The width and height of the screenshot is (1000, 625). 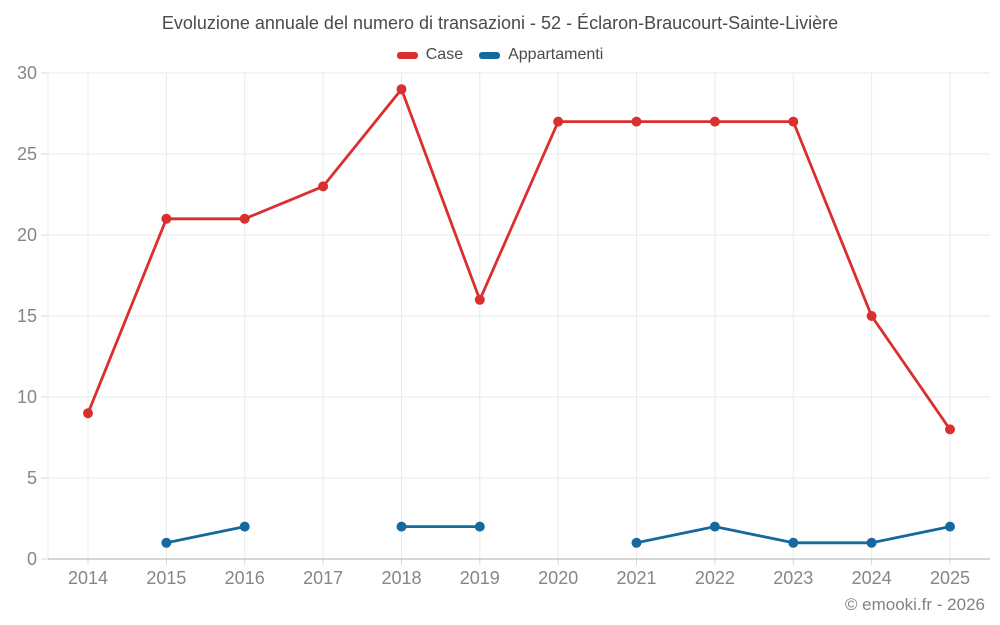 I want to click on legend-label-appartamenti: Appartamenti, so click(x=556, y=54).